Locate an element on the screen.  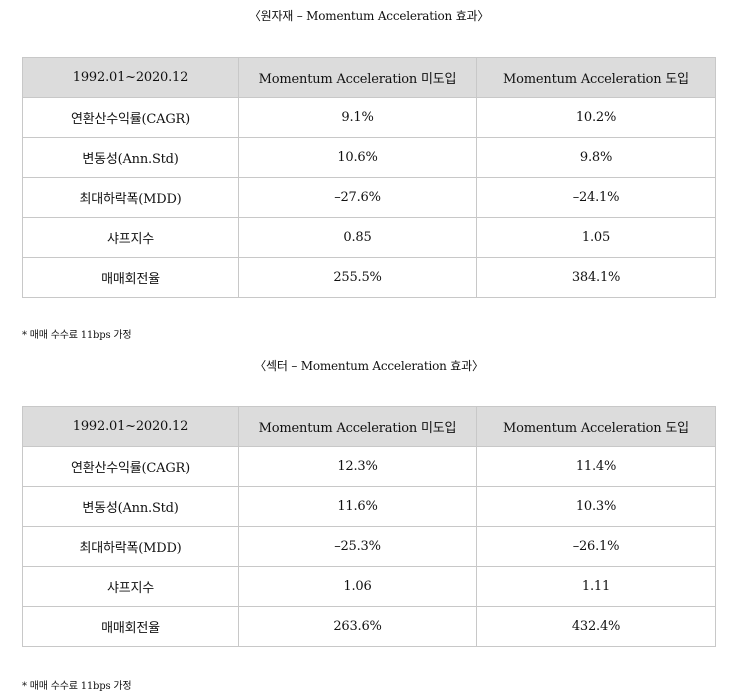
table-row: 샤프지수 1.06 1.11 is located at coordinates (369, 586).